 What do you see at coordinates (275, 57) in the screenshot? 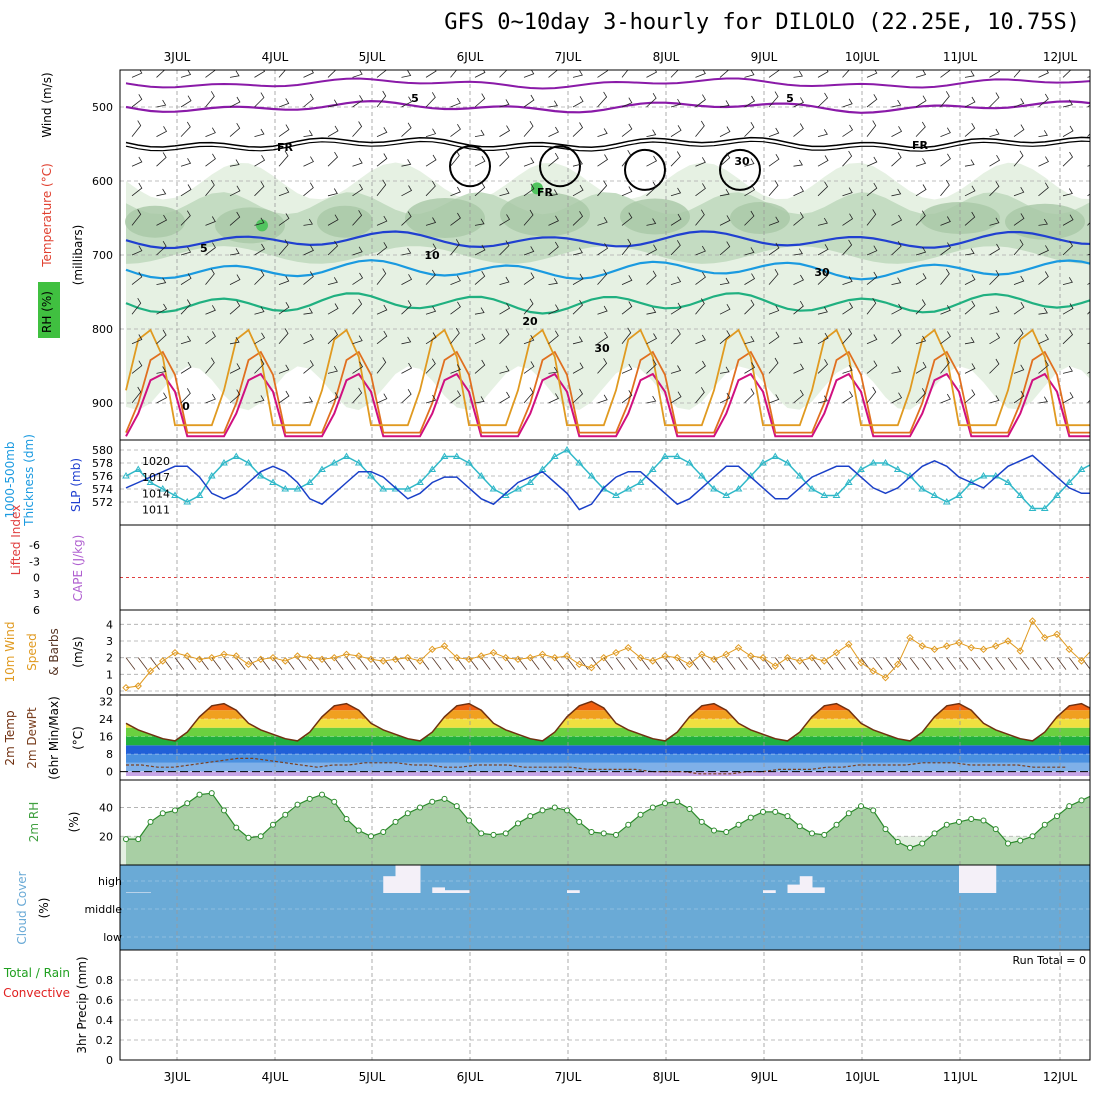
I see `date-label-top: 4JUL` at bounding box center [275, 57].